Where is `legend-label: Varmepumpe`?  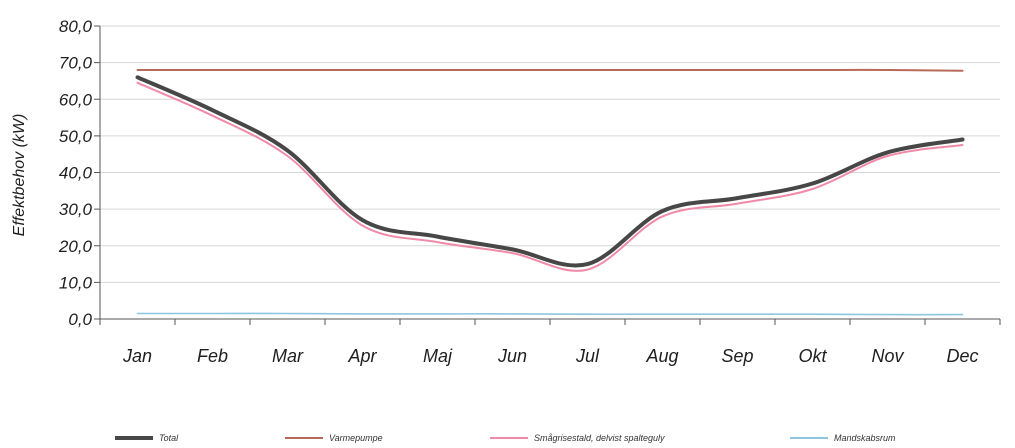
legend-label: Varmepumpe is located at coordinates (356, 438).